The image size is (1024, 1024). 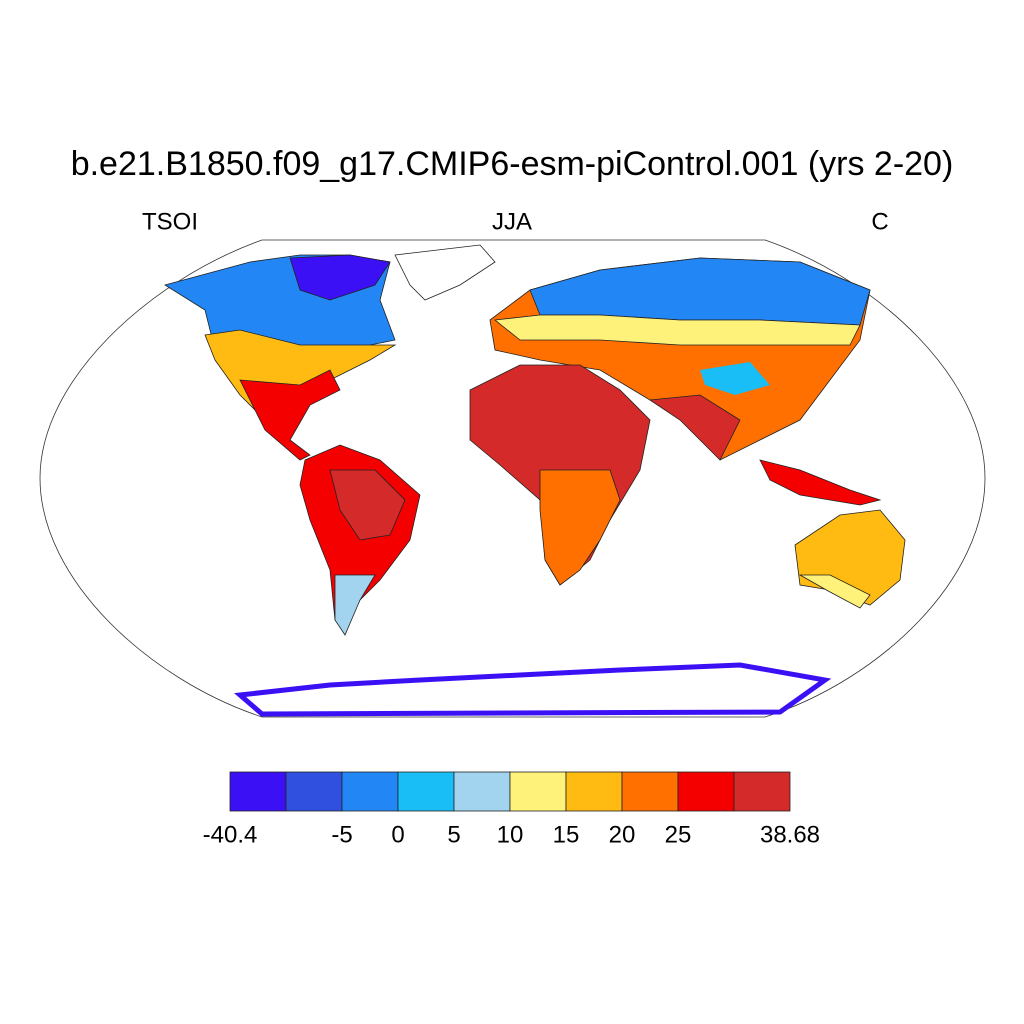 What do you see at coordinates (678, 834) in the screenshot?
I see `colorbar-label: 25` at bounding box center [678, 834].